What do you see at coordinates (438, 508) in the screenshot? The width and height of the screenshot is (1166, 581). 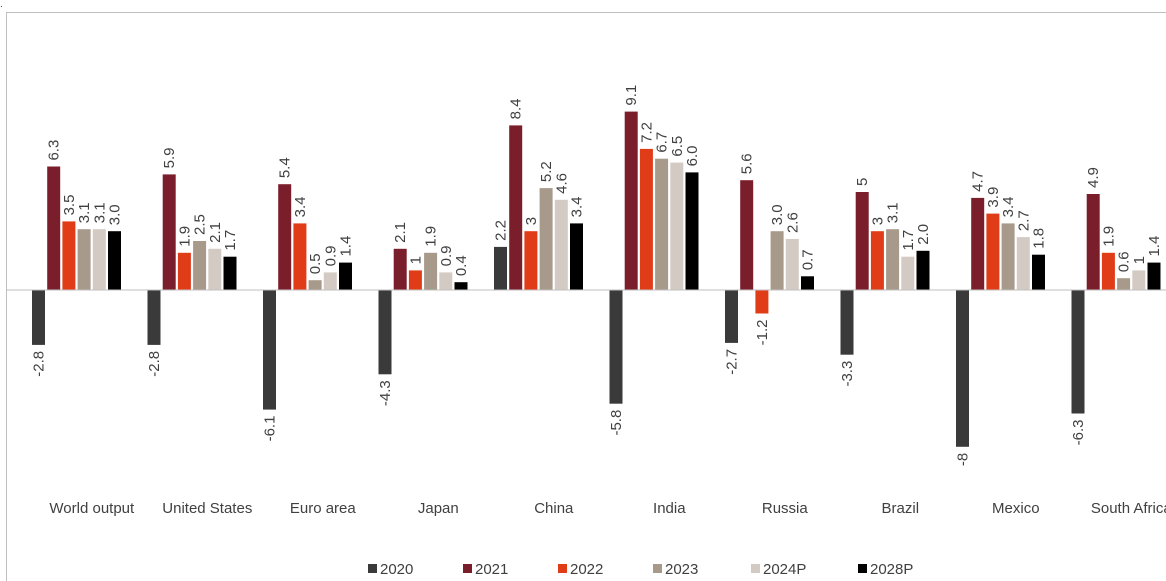 I see `category-label-3: Japan` at bounding box center [438, 508].